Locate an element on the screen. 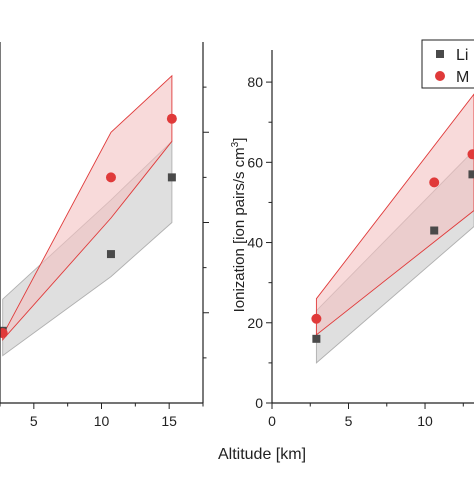 This screenshot has width=474, height=479. x-tick-label: 15 is located at coordinates (169, 421).